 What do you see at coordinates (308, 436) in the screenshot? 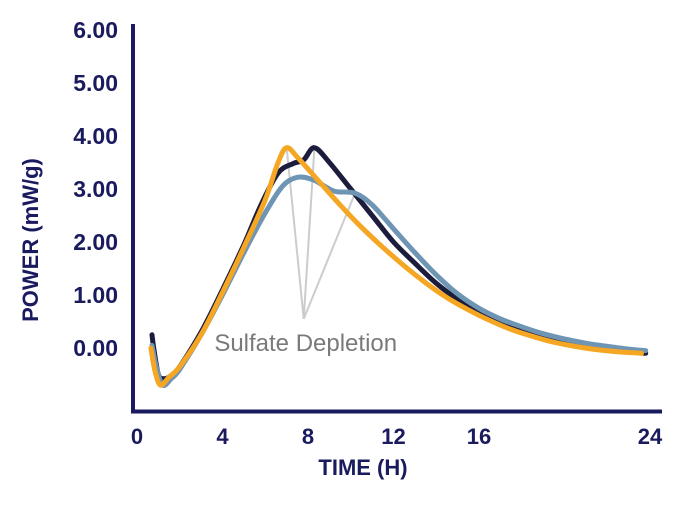
I see `x-tick-label: 8` at bounding box center [308, 436].